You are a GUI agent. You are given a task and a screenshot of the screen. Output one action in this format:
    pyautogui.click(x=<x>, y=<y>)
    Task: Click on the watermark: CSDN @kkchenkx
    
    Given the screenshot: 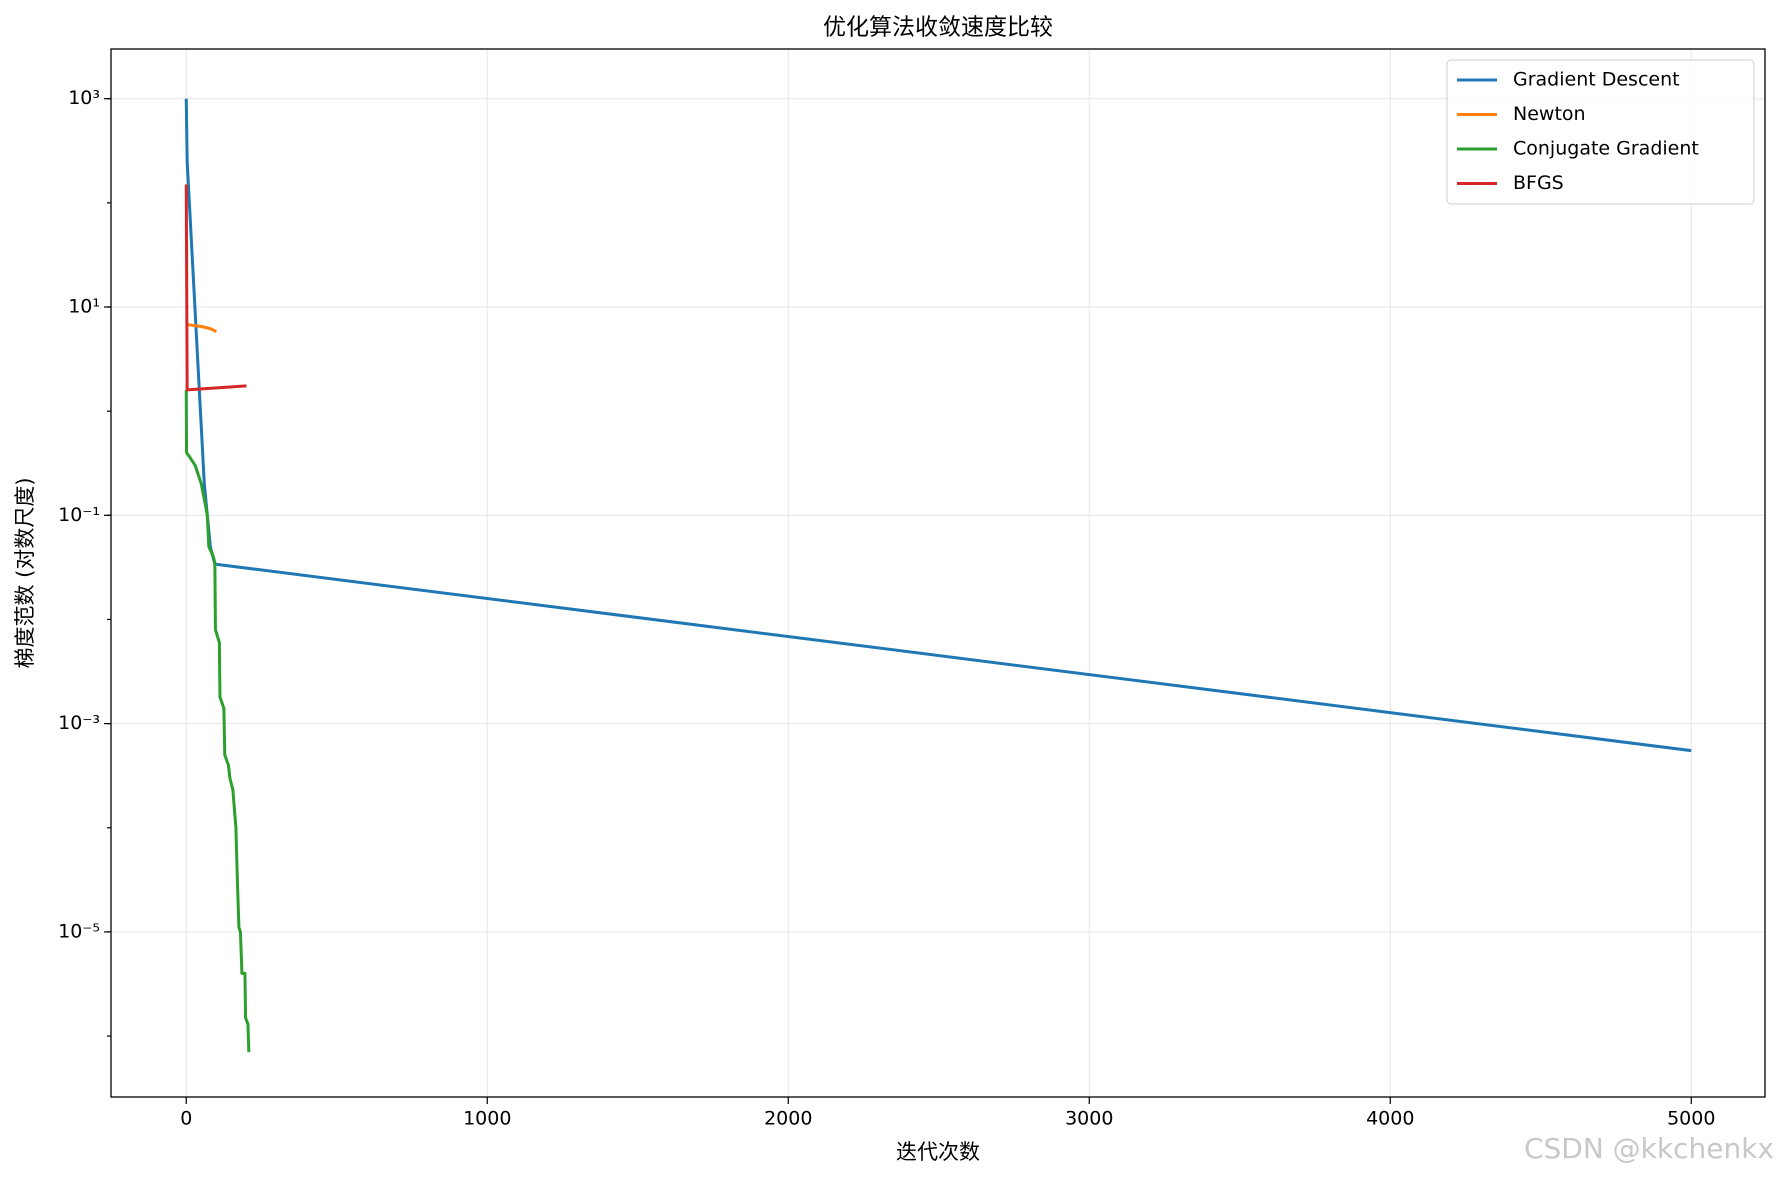 What is the action you would take?
    pyautogui.click(x=1649, y=1148)
    